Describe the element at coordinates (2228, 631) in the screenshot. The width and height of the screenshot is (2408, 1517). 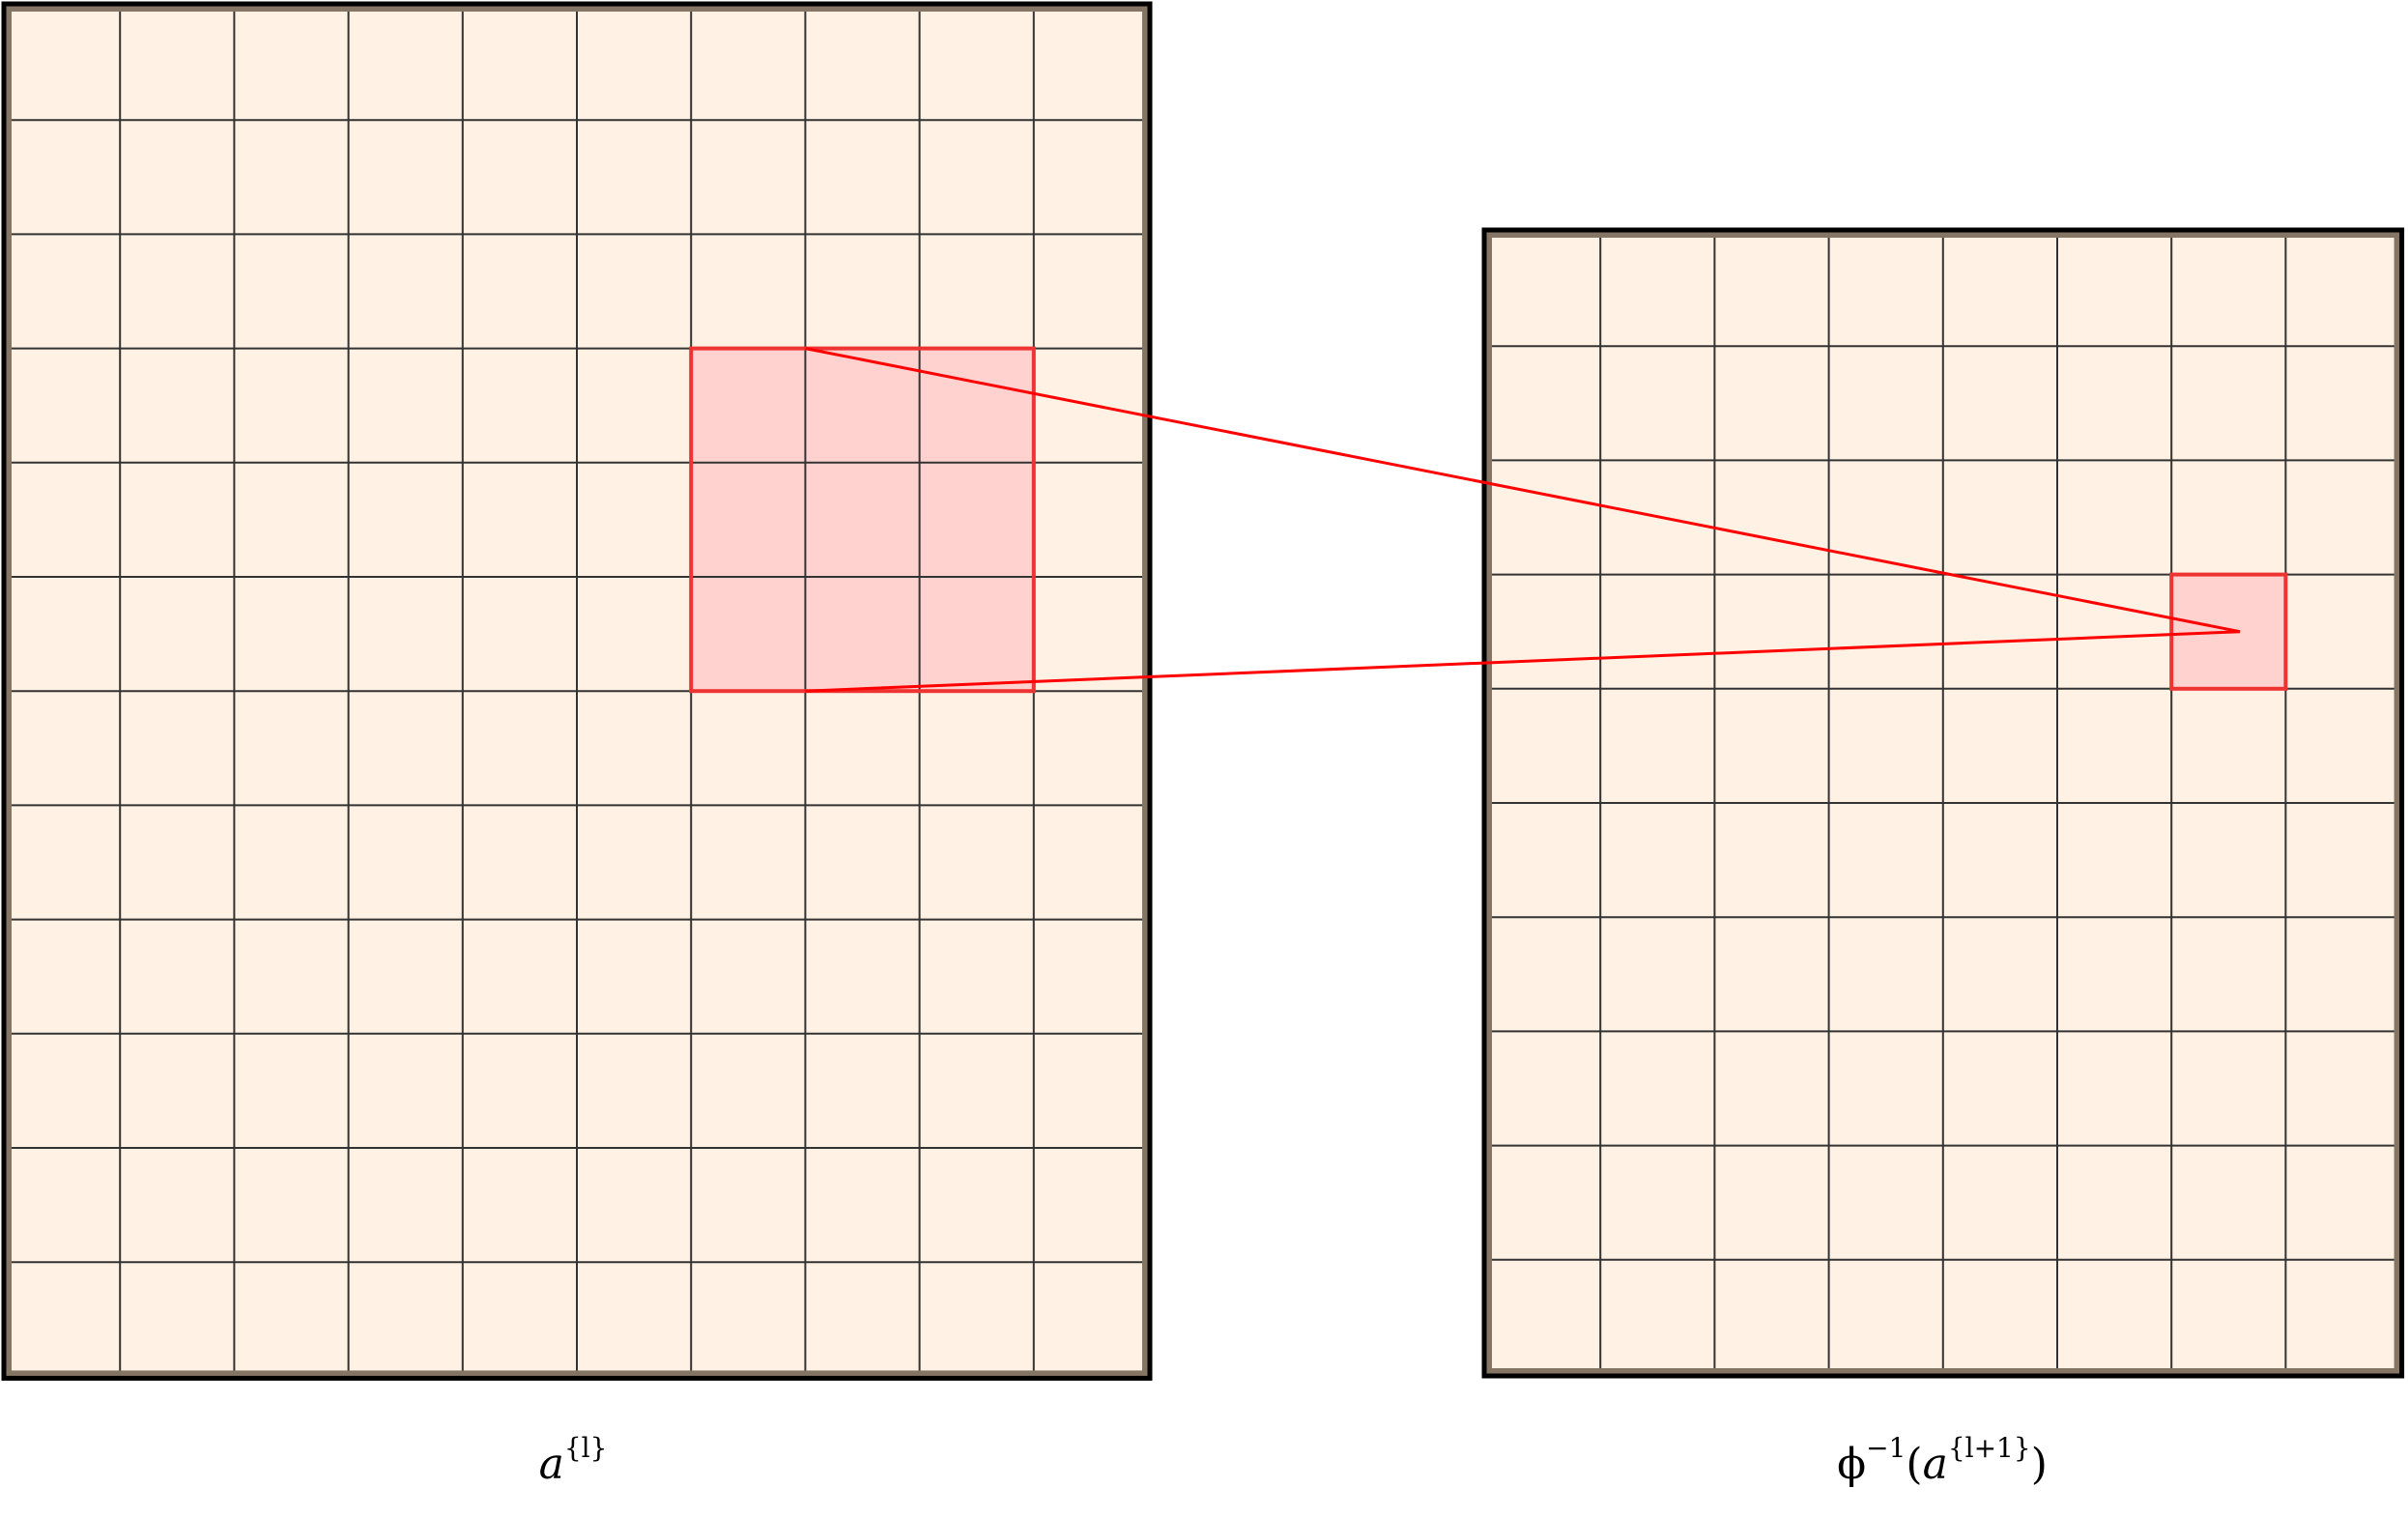
I see `right-grid-highlight-outline` at that location.